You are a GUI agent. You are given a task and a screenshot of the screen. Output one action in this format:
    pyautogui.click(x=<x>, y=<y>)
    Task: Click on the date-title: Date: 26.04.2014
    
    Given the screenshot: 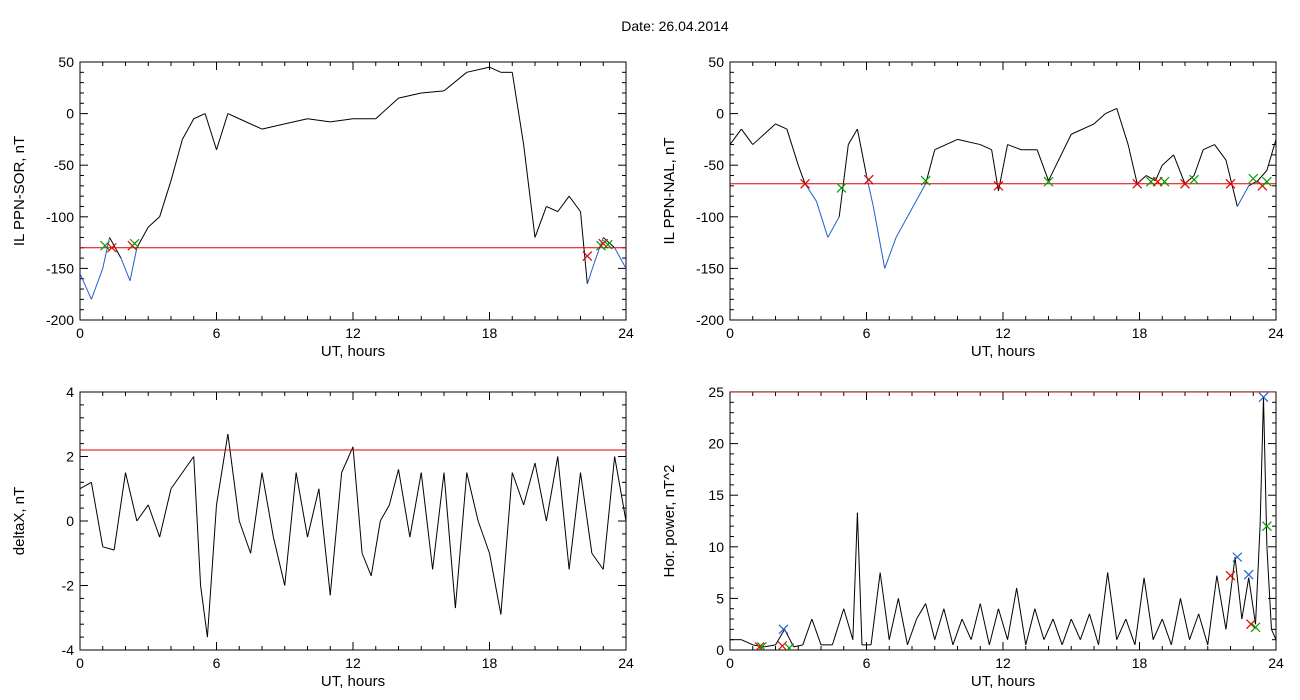 What is the action you would take?
    pyautogui.click(x=675, y=26)
    